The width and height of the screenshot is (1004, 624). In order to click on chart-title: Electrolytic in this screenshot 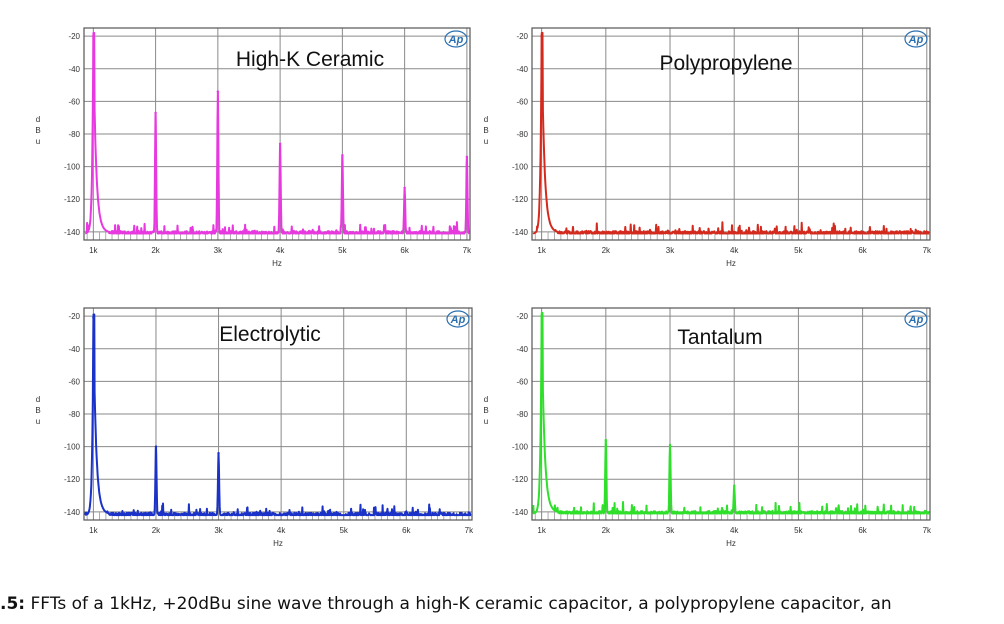, I will do `click(270, 334)`.